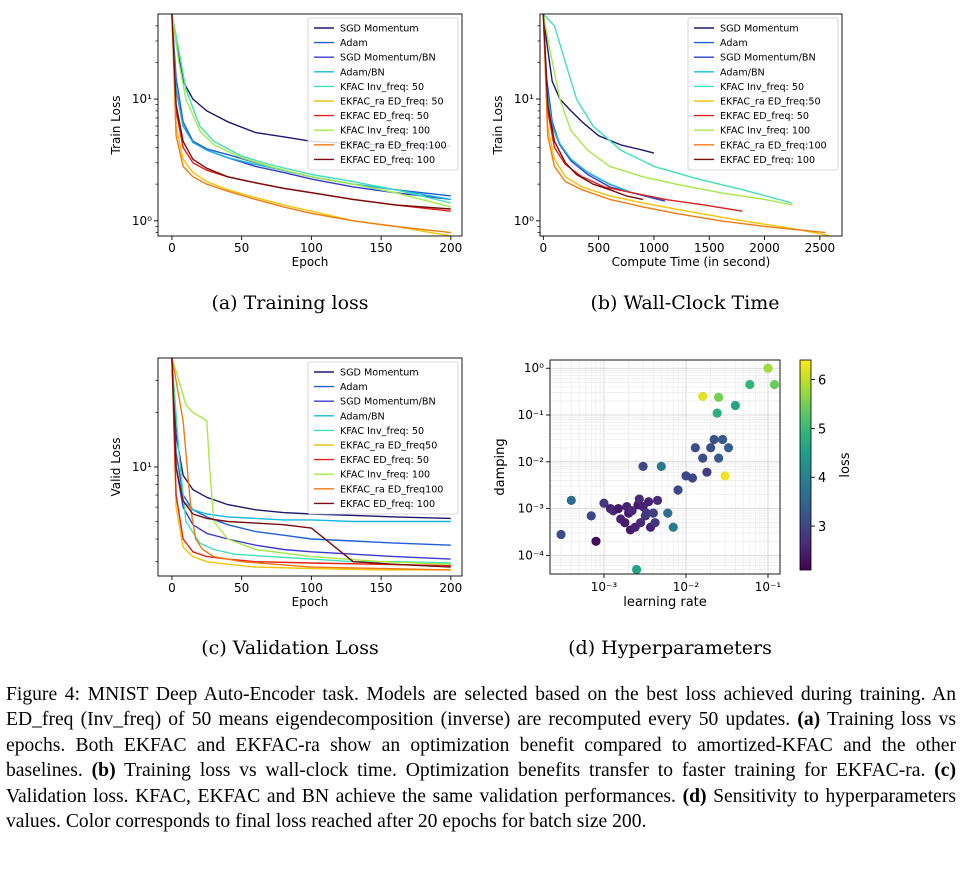 The width and height of the screenshot is (961, 870). I want to click on colorbar-tick-label: 4, so click(822, 478).